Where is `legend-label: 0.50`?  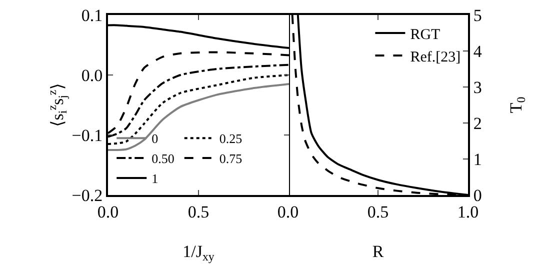 legend-label: 0.50 is located at coordinates (163, 158).